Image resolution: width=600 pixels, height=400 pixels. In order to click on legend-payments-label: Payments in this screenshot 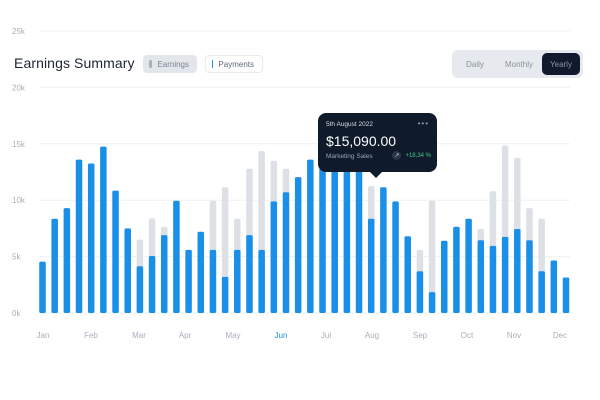, I will do `click(236, 64)`.